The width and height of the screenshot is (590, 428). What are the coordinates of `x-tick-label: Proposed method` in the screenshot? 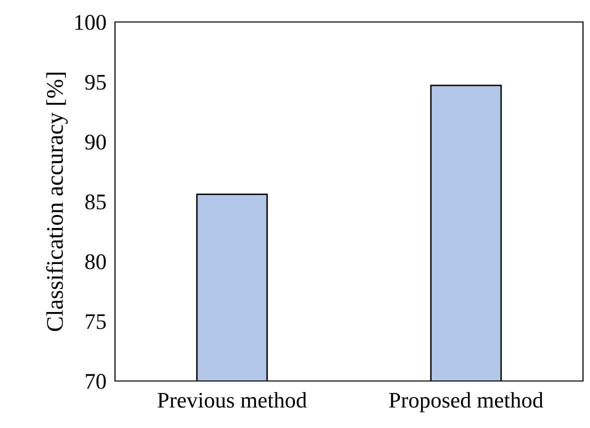 It's located at (466, 402).